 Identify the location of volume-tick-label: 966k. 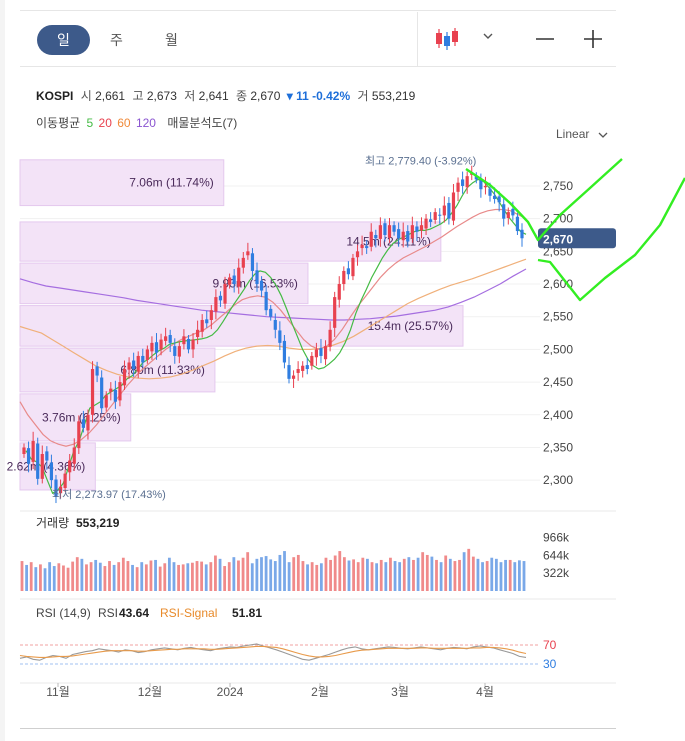
(556, 537).